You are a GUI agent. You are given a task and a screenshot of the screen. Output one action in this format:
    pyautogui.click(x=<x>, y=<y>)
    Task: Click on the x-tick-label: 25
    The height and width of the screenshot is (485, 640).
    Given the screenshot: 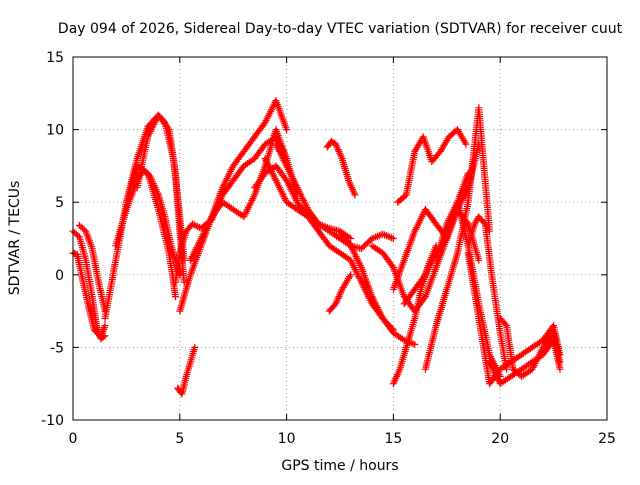 What is the action you would take?
    pyautogui.click(x=607, y=439)
    